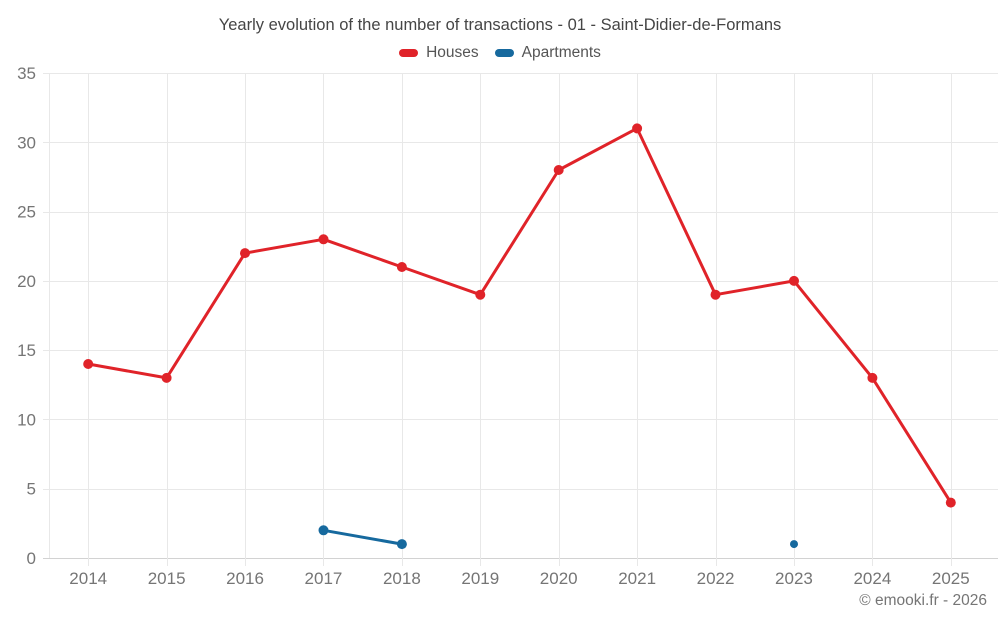 The image size is (1000, 625). What do you see at coordinates (26, 419) in the screenshot?
I see `y-tick-label-10: 10` at bounding box center [26, 419].